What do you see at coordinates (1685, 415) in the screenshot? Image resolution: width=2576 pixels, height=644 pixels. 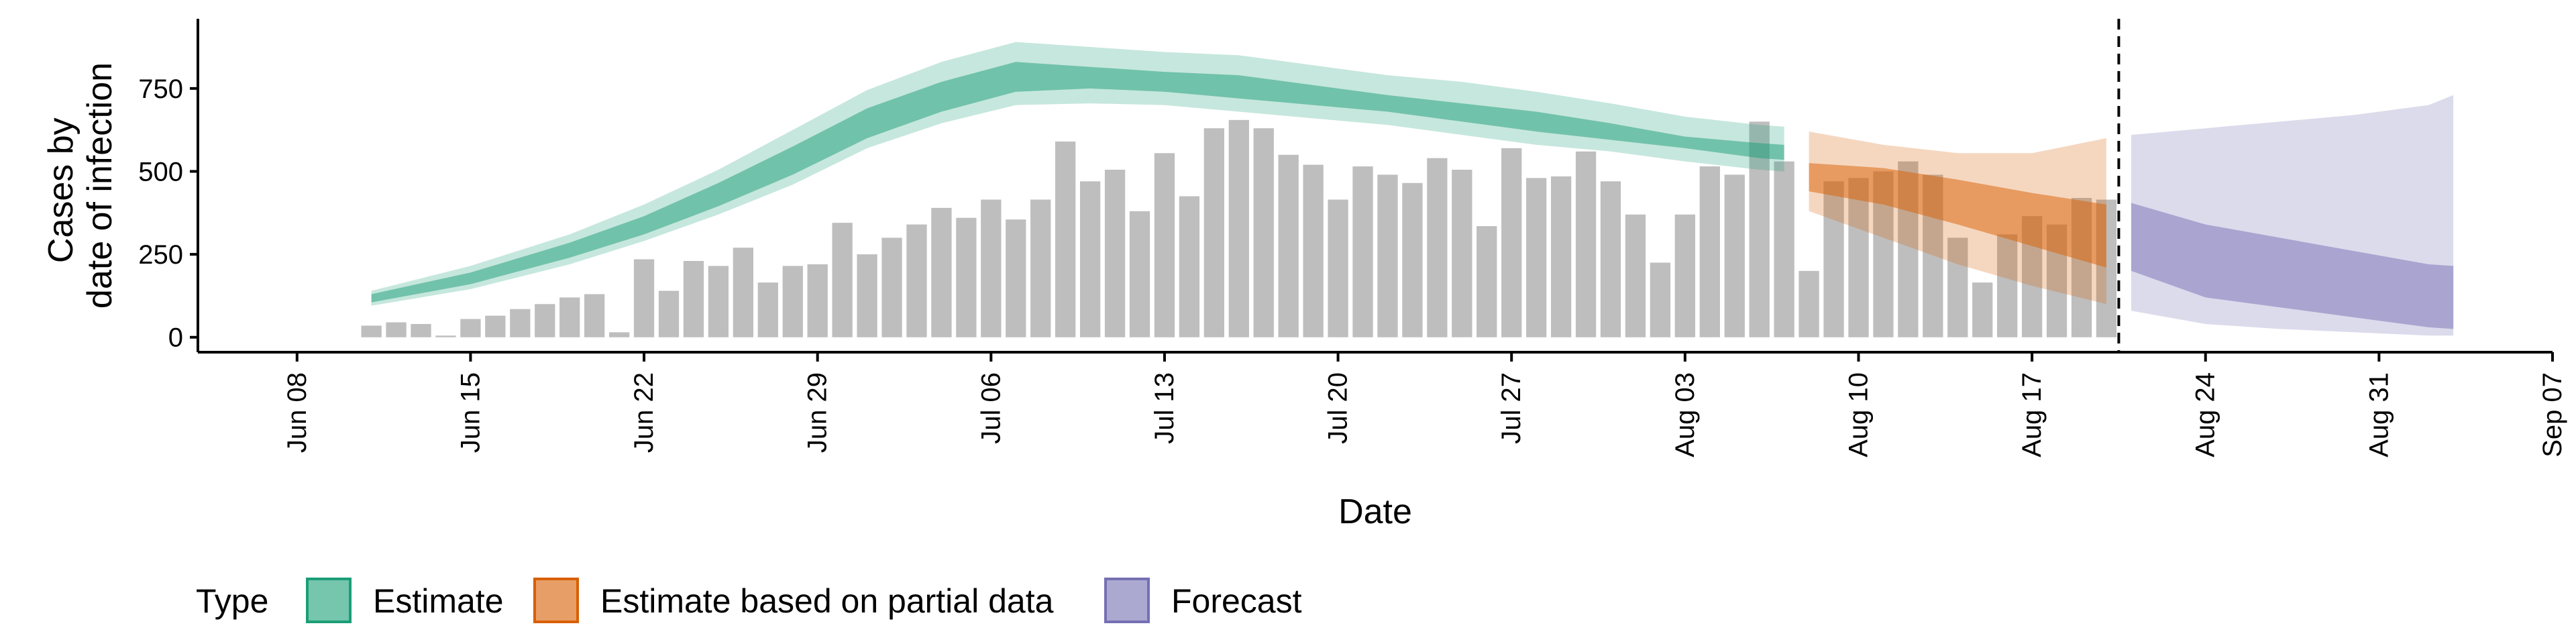 I see `x-tick-label: Aug 03` at bounding box center [1685, 415].